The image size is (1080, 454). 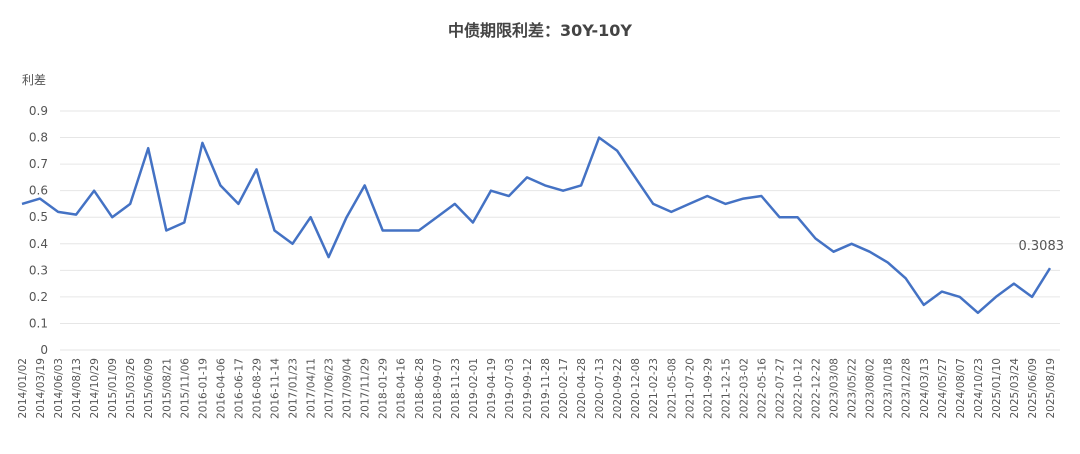 I want to click on y-tick-label: 0.4, so click(x=38, y=244).